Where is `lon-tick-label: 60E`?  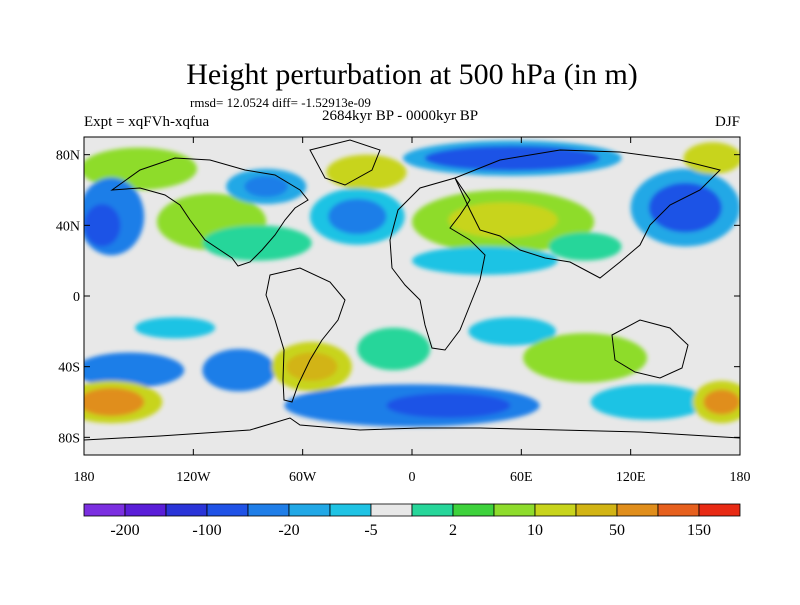 lon-tick-label: 60E is located at coordinates (521, 477).